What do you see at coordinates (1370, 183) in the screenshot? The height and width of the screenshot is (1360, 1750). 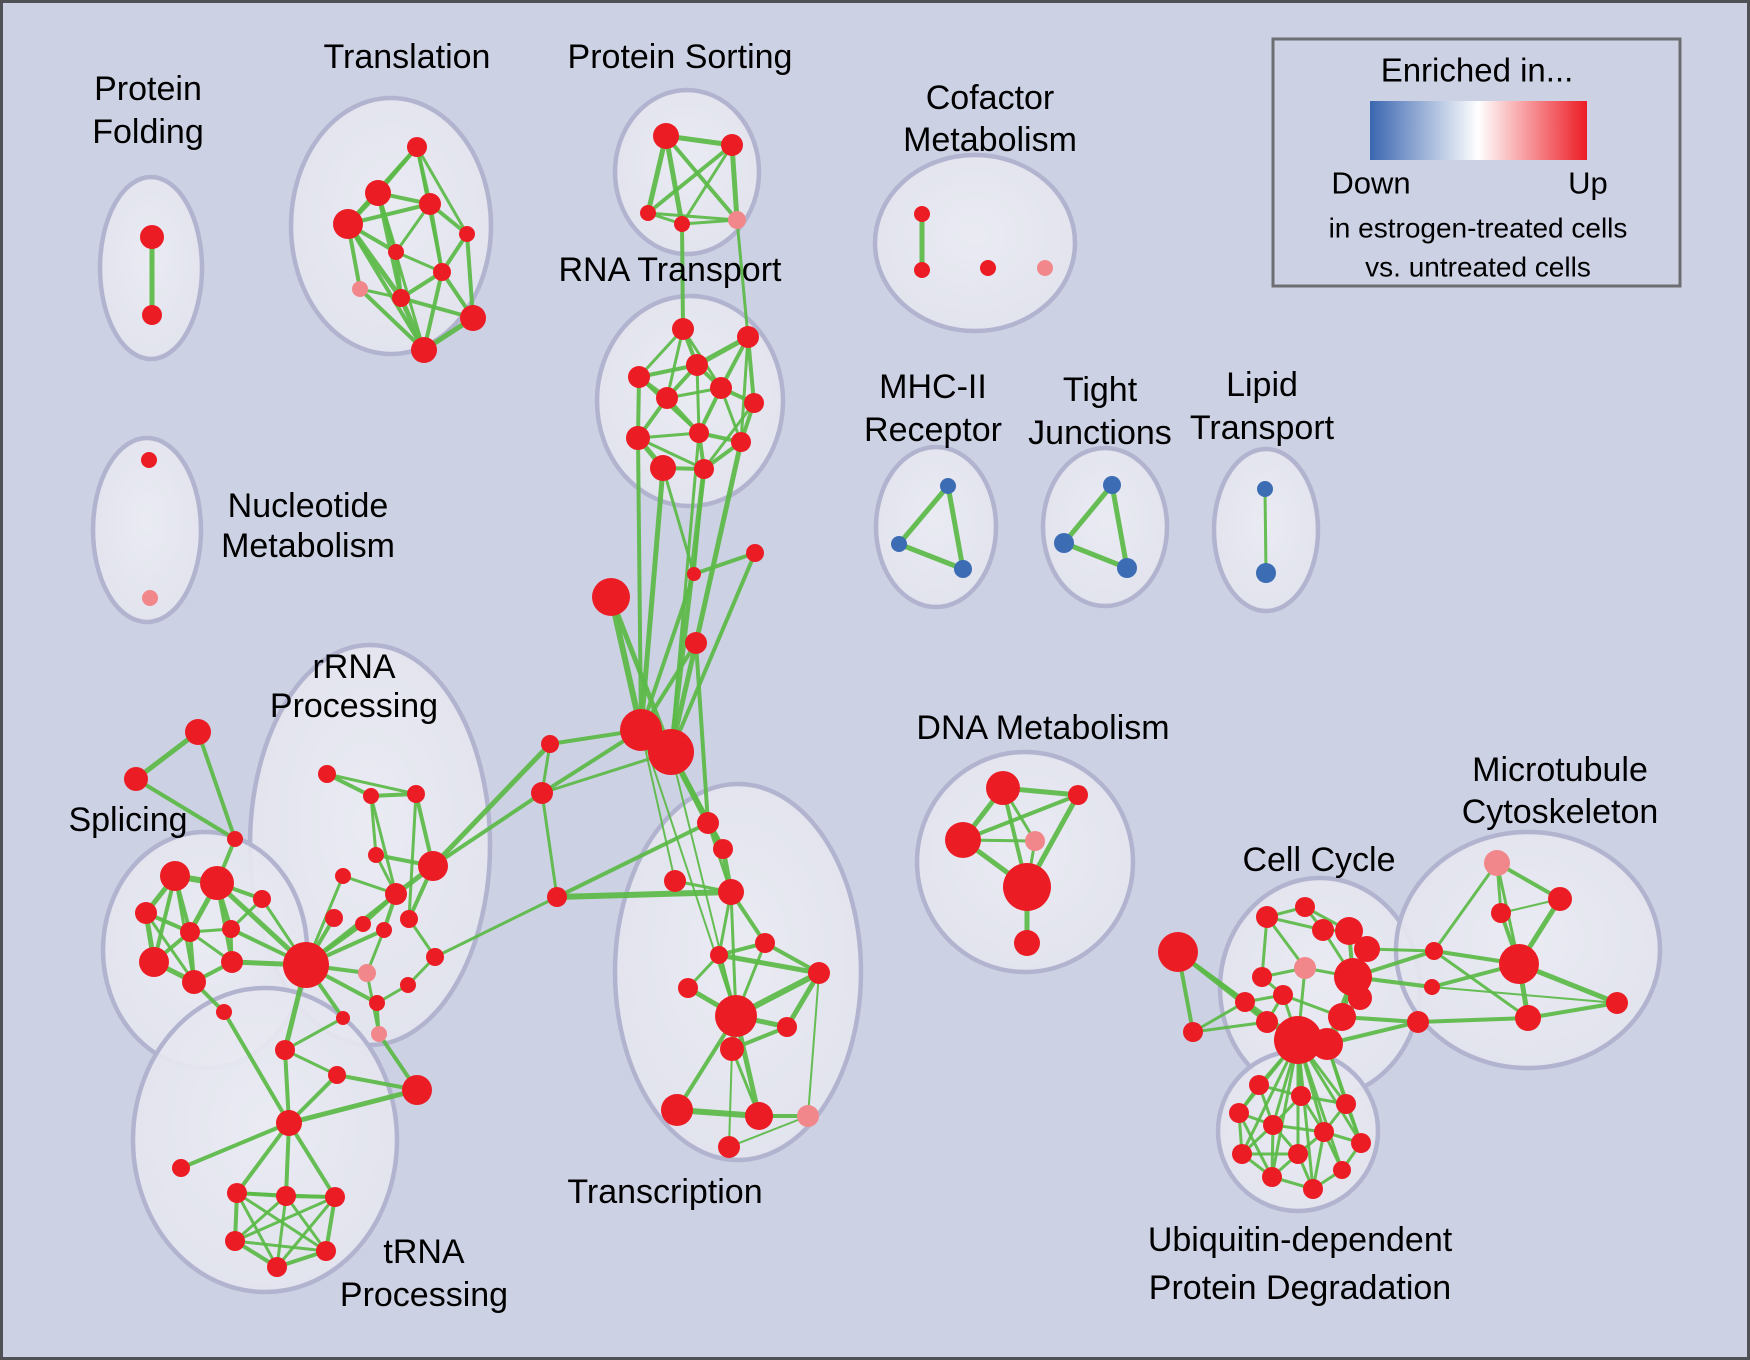 I see `legend-down-label: Down` at bounding box center [1370, 183].